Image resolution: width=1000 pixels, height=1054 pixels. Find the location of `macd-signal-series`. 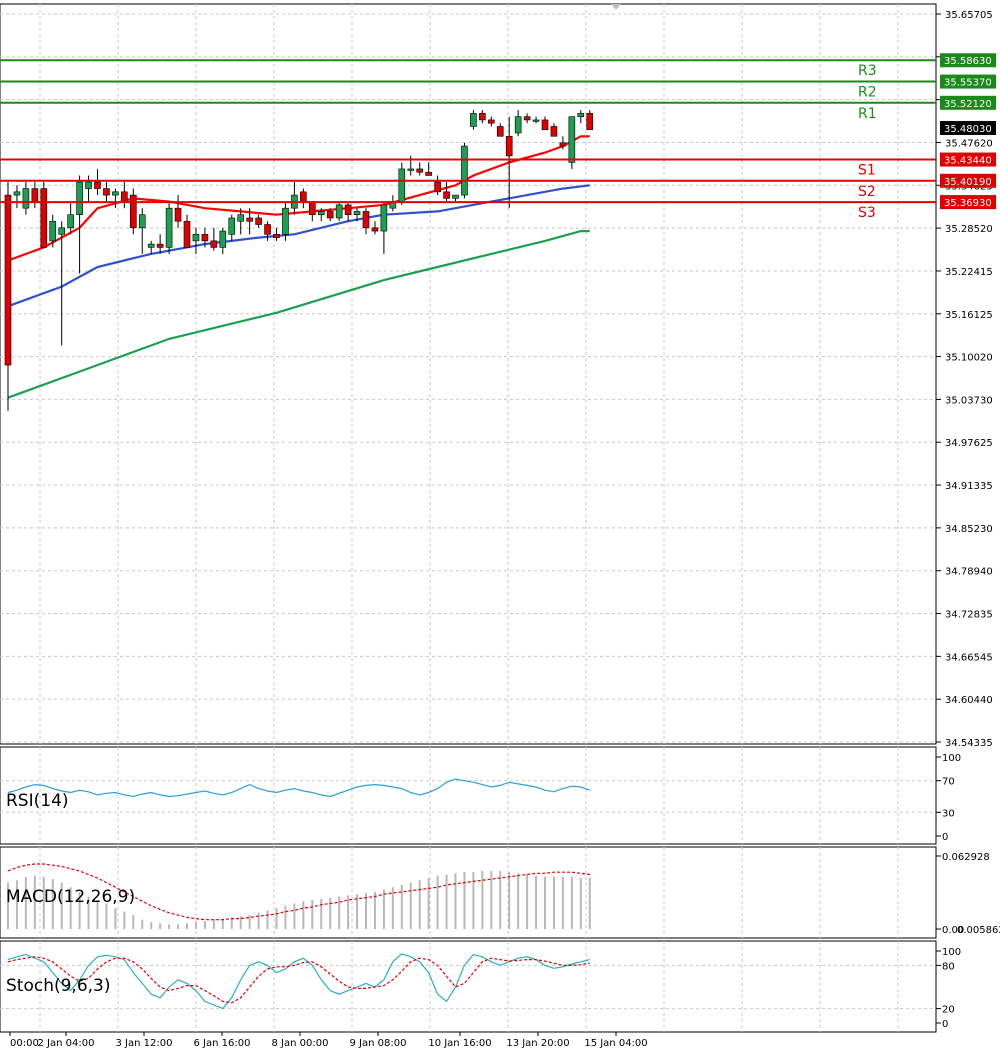

macd-signal-series is located at coordinates (298, 892).